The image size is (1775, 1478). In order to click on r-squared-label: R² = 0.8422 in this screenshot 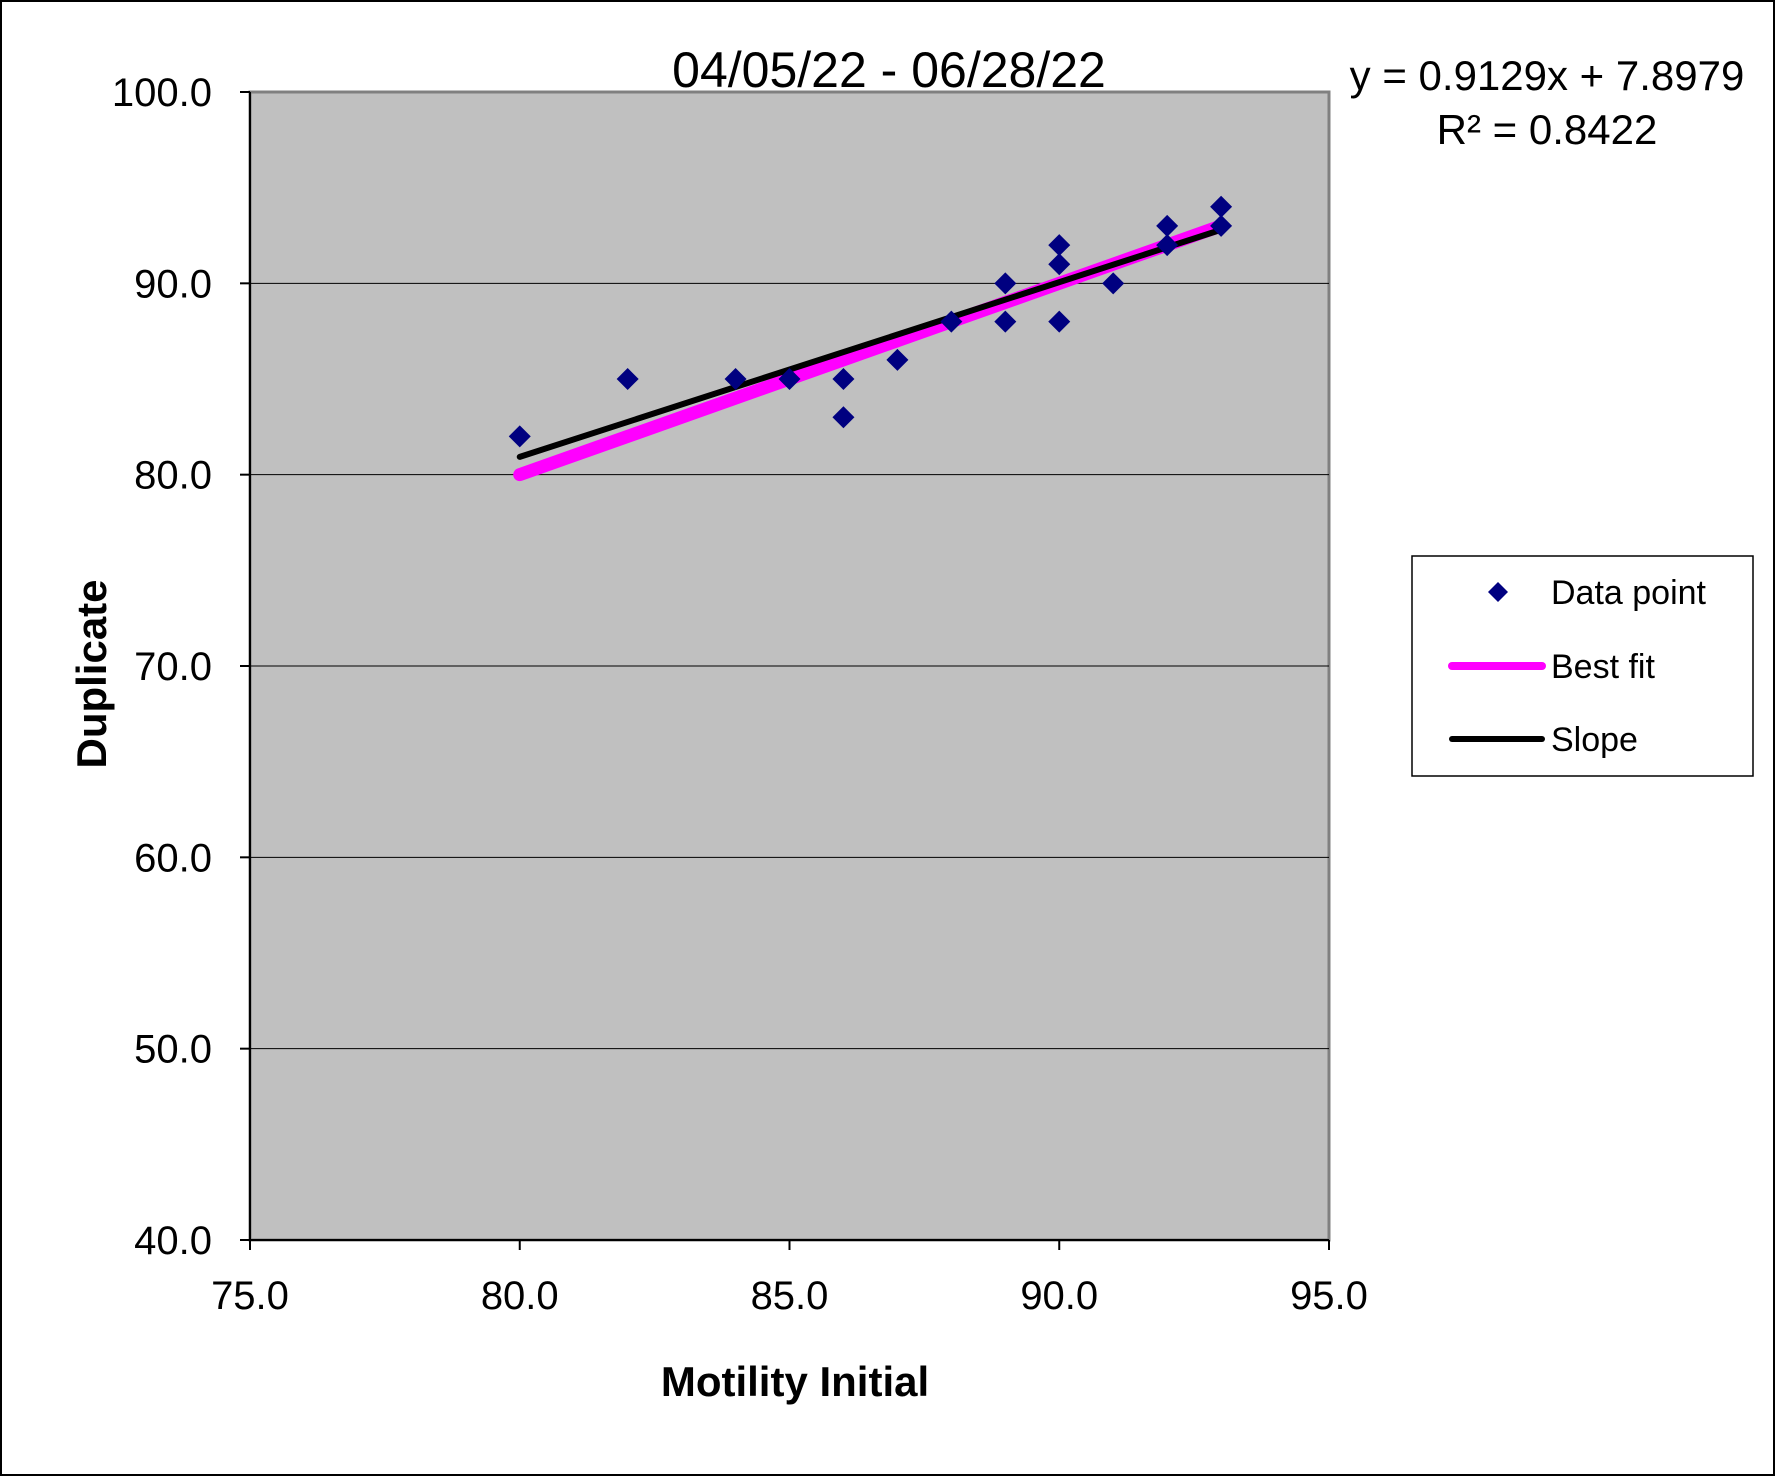, I will do `click(1547, 129)`.